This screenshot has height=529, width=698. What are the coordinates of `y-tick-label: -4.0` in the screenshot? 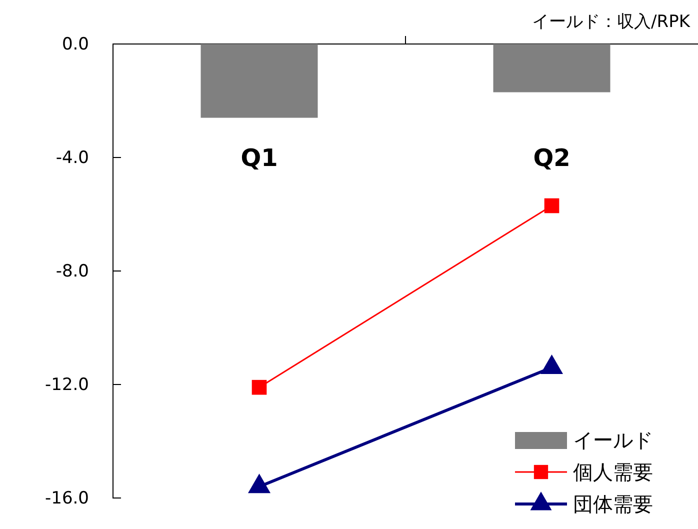 It's located at (72, 158).